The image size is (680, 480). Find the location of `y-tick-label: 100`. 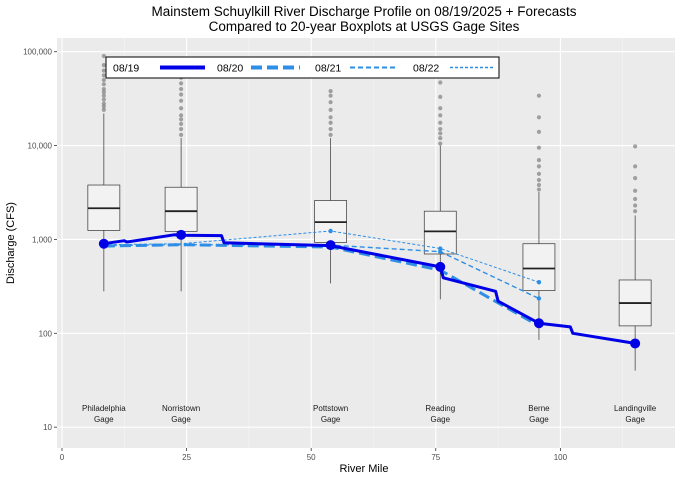

y-tick-label: 100 is located at coordinates (46, 333).